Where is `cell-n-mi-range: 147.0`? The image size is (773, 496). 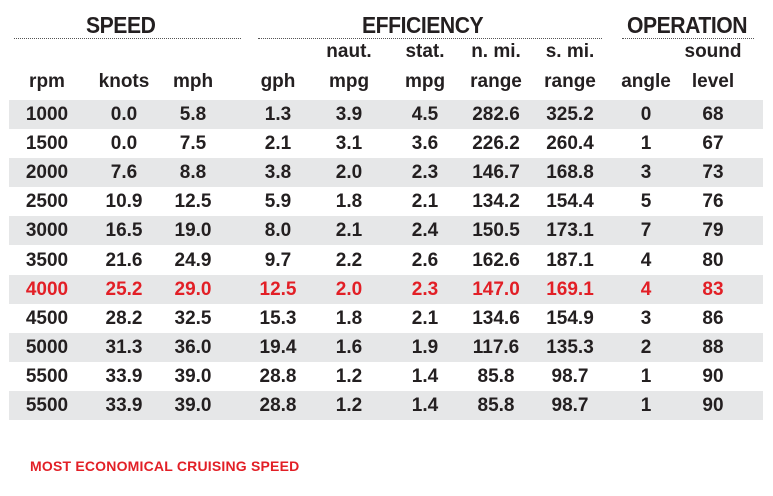
cell-n-mi-range: 147.0 is located at coordinates (496, 289).